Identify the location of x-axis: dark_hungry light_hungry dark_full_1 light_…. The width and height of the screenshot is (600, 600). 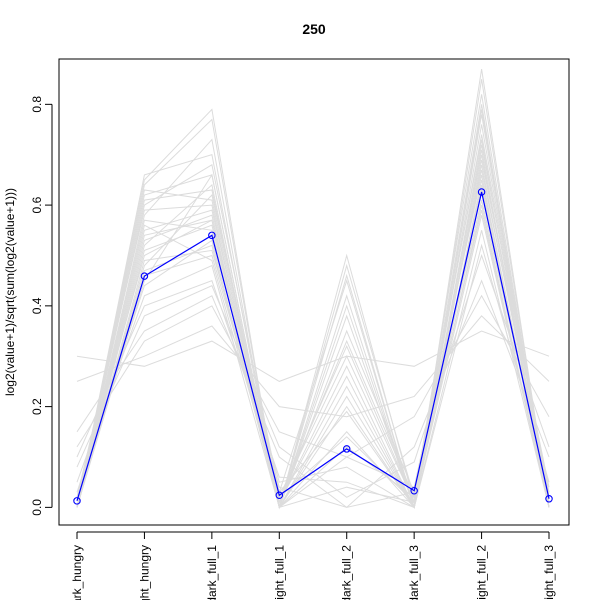
(313, 565).